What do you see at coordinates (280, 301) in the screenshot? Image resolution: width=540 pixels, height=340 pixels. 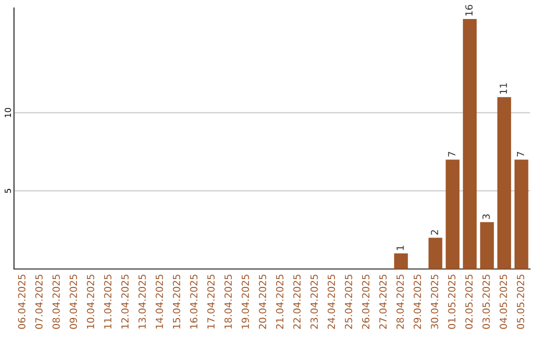 I see `x-tick-label: 21.04.2025` at bounding box center [280, 301].